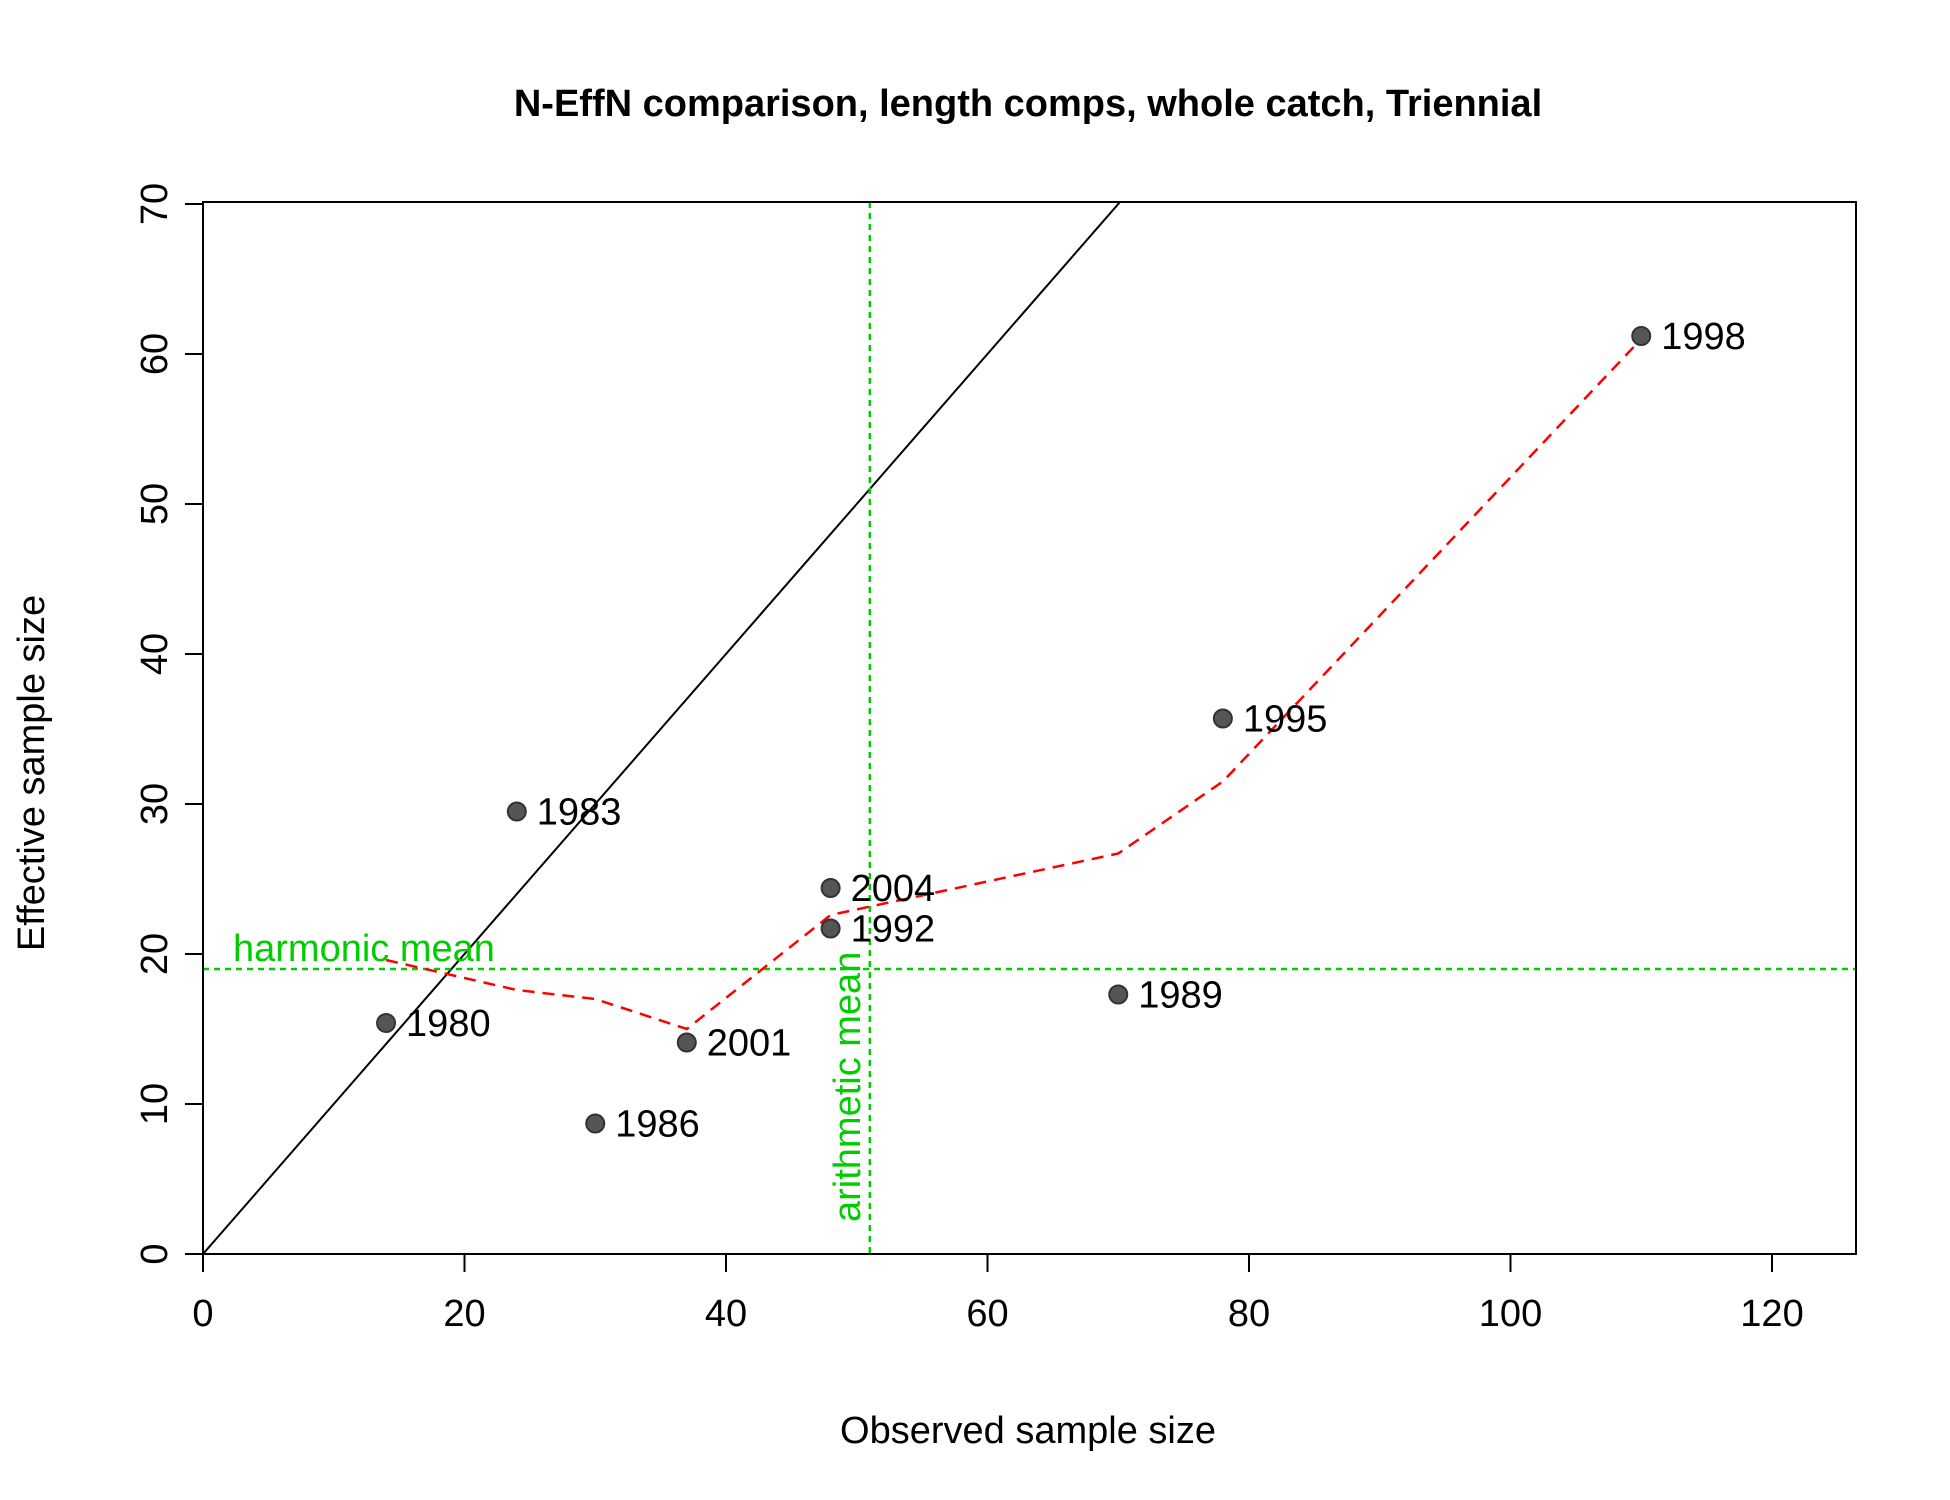  What do you see at coordinates (516, 811) in the screenshot?
I see `data-point-1983` at bounding box center [516, 811].